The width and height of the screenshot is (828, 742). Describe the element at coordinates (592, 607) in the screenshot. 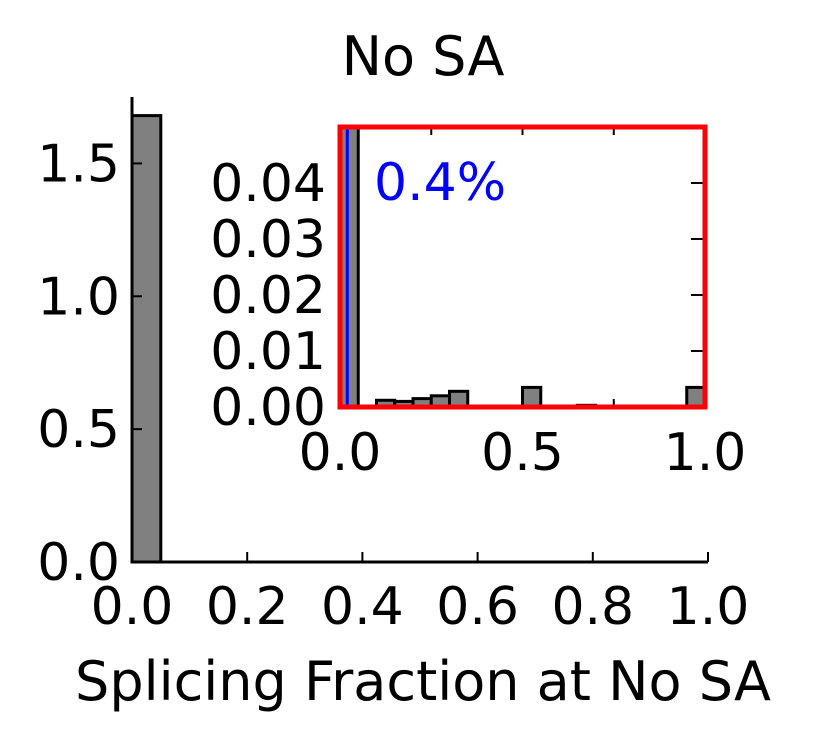

I see `main-x-tick-label: 0.8` at that location.